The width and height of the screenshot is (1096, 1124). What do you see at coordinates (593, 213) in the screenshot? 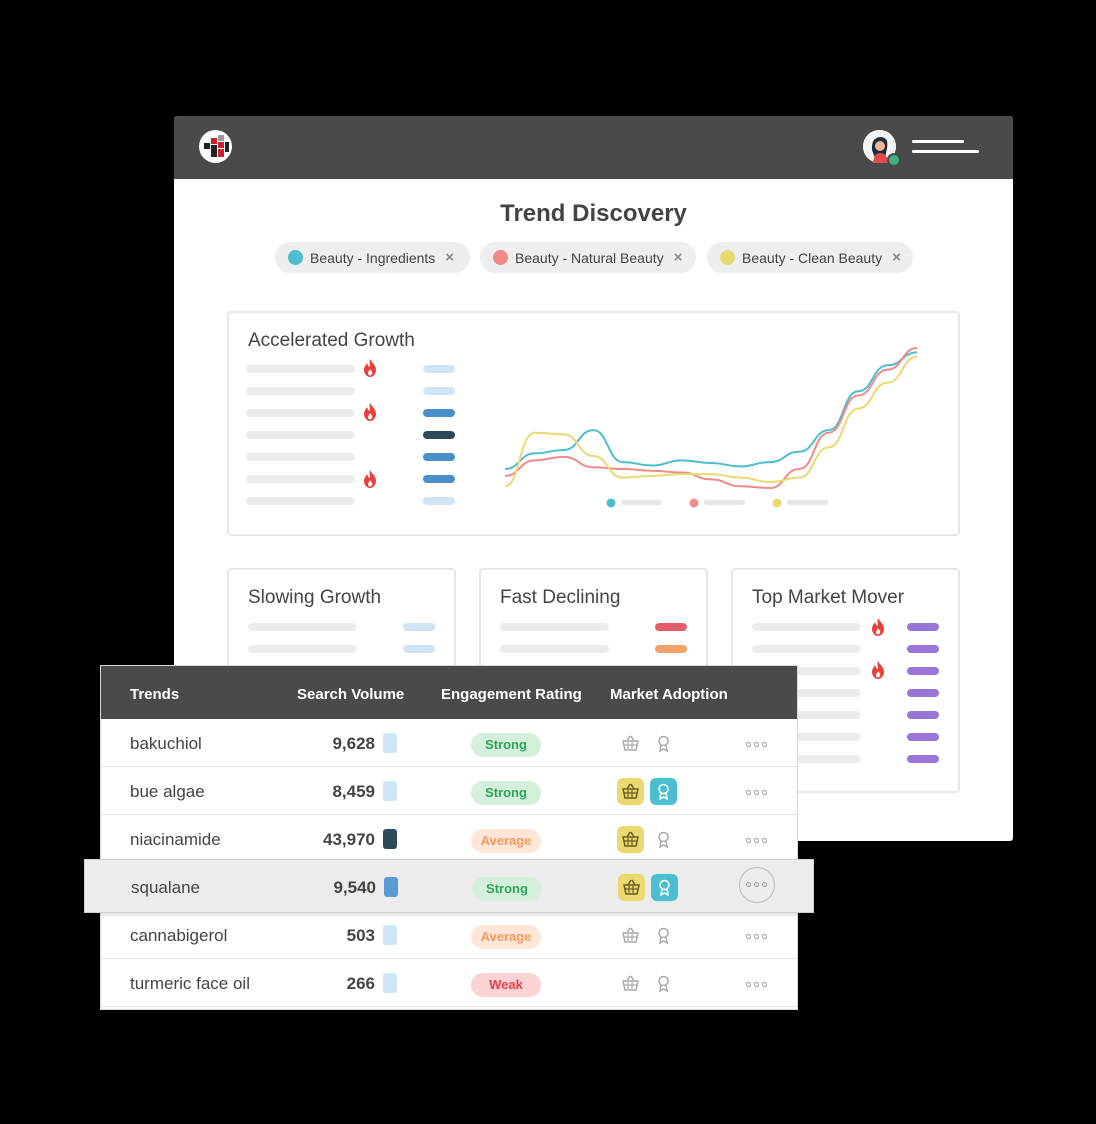
I see `page-title: Trend Discovery` at bounding box center [593, 213].